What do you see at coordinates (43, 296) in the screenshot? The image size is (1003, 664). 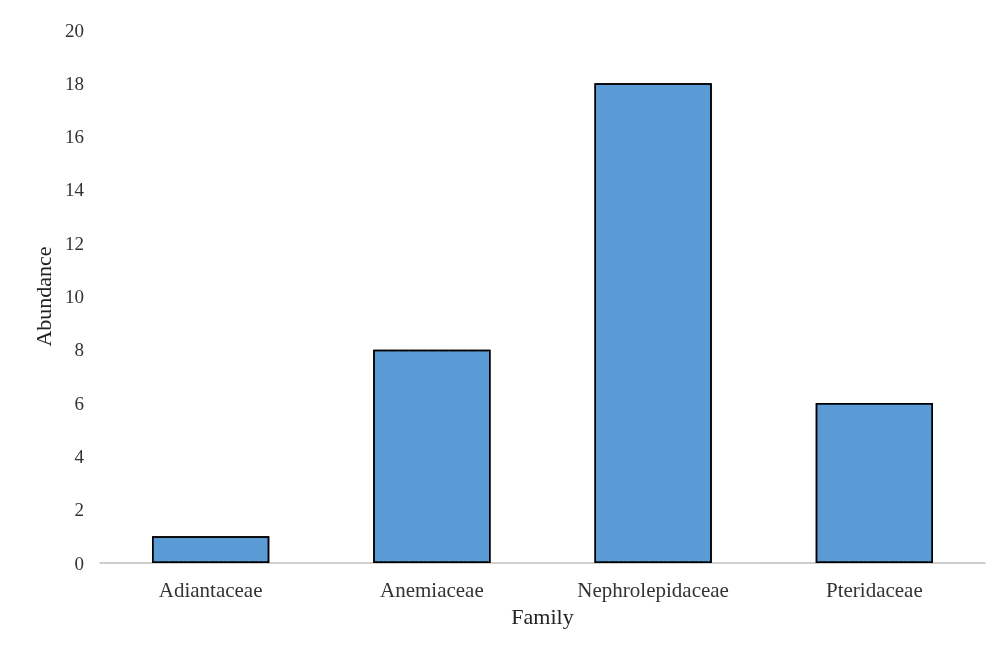 I see `y-axis-title: Abundance` at bounding box center [43, 296].